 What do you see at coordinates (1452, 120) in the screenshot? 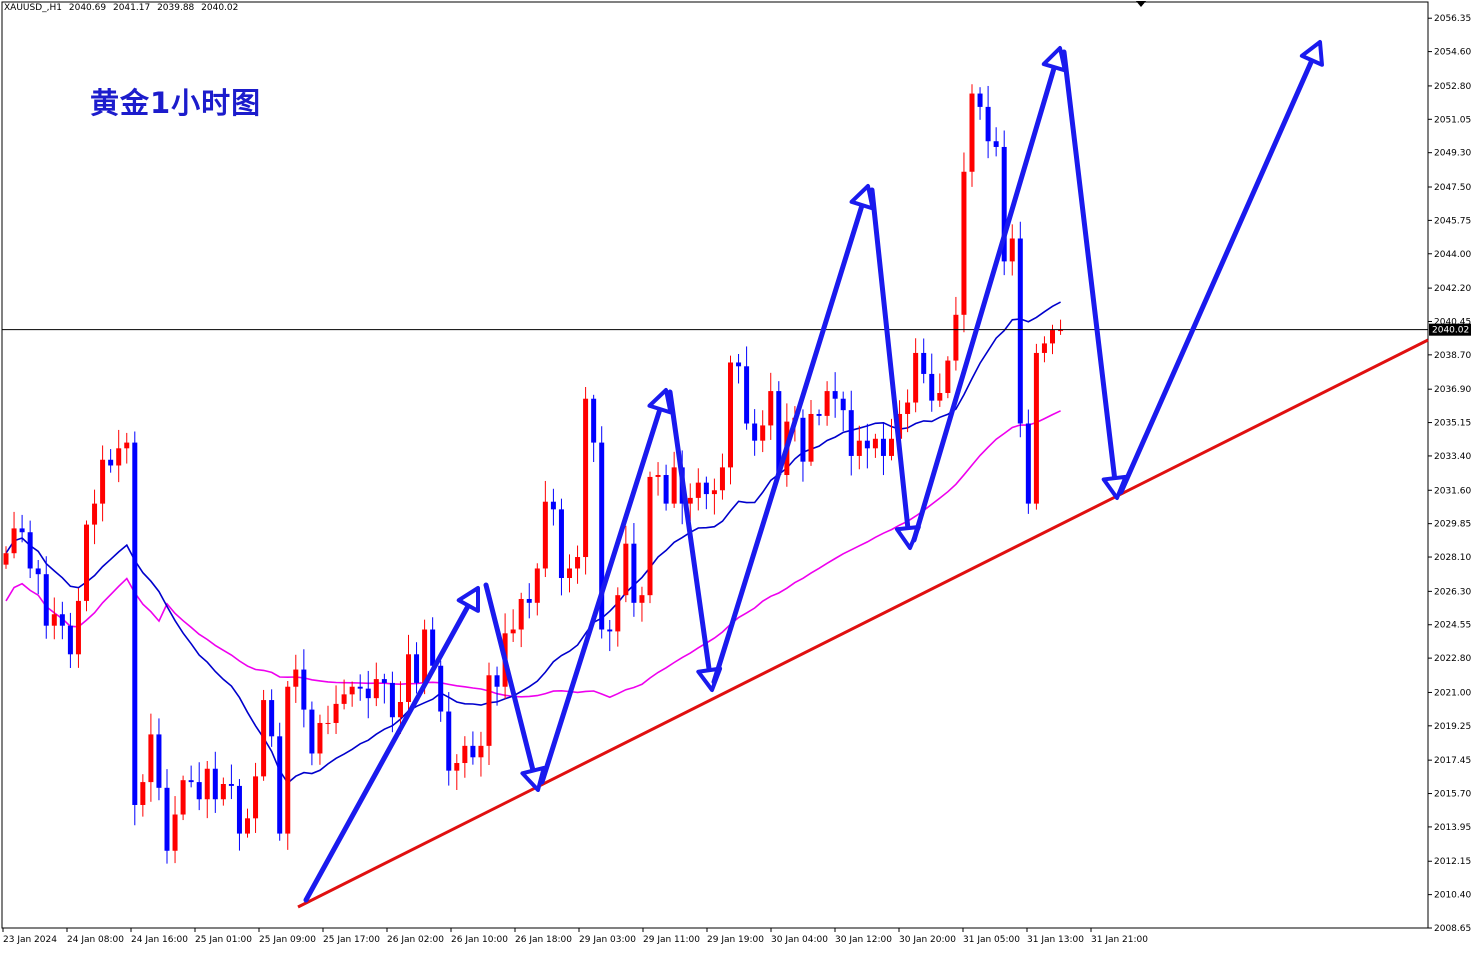
I see `y-tick-label: 2051.05` at bounding box center [1452, 120].